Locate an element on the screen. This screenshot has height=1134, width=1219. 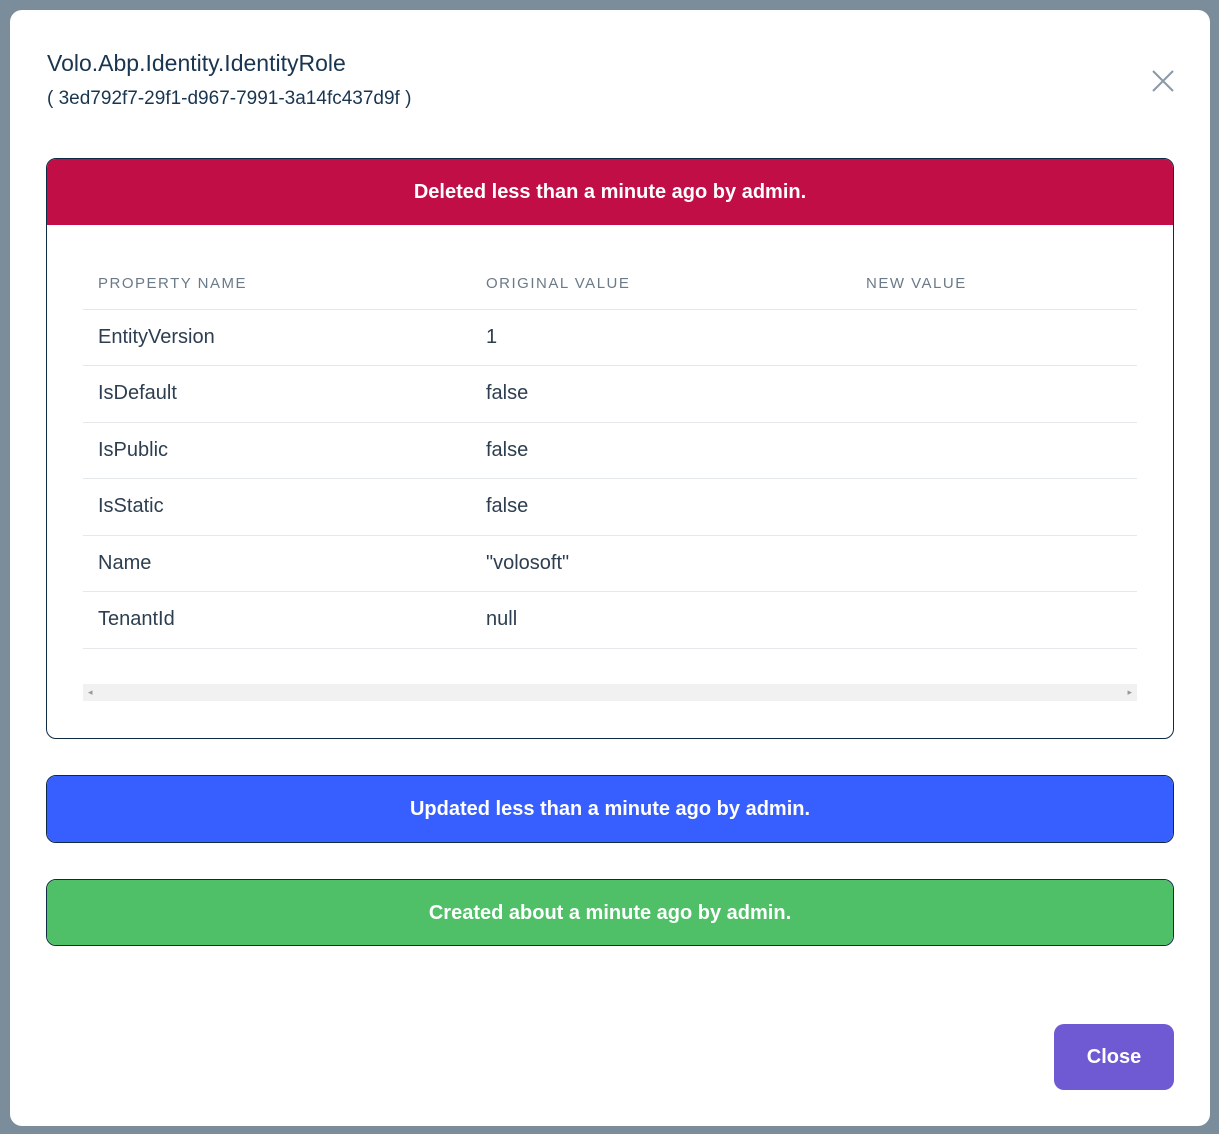
created-change-card: Created about a minute ago by admin. is located at coordinates (610, 912).